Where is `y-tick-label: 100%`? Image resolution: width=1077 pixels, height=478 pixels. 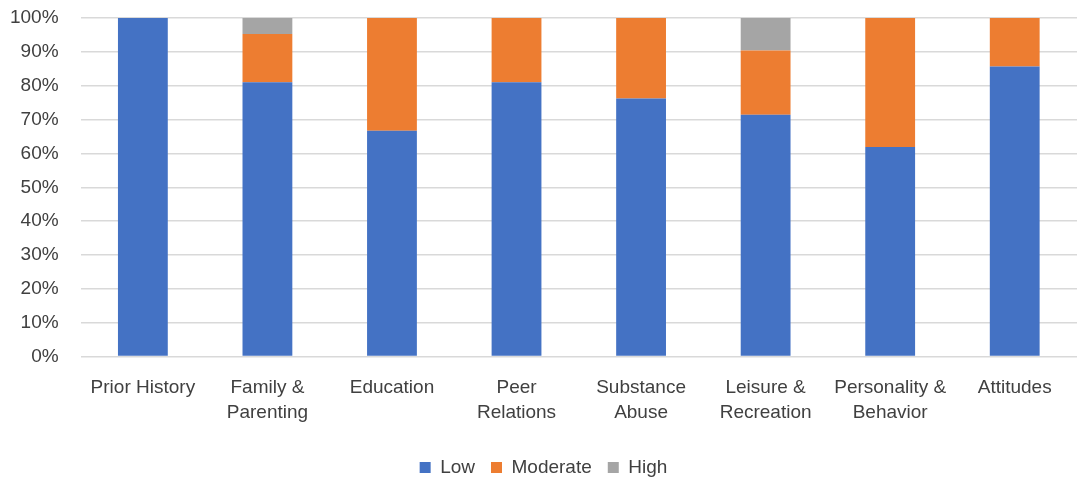
y-tick-label: 100% is located at coordinates (34, 17).